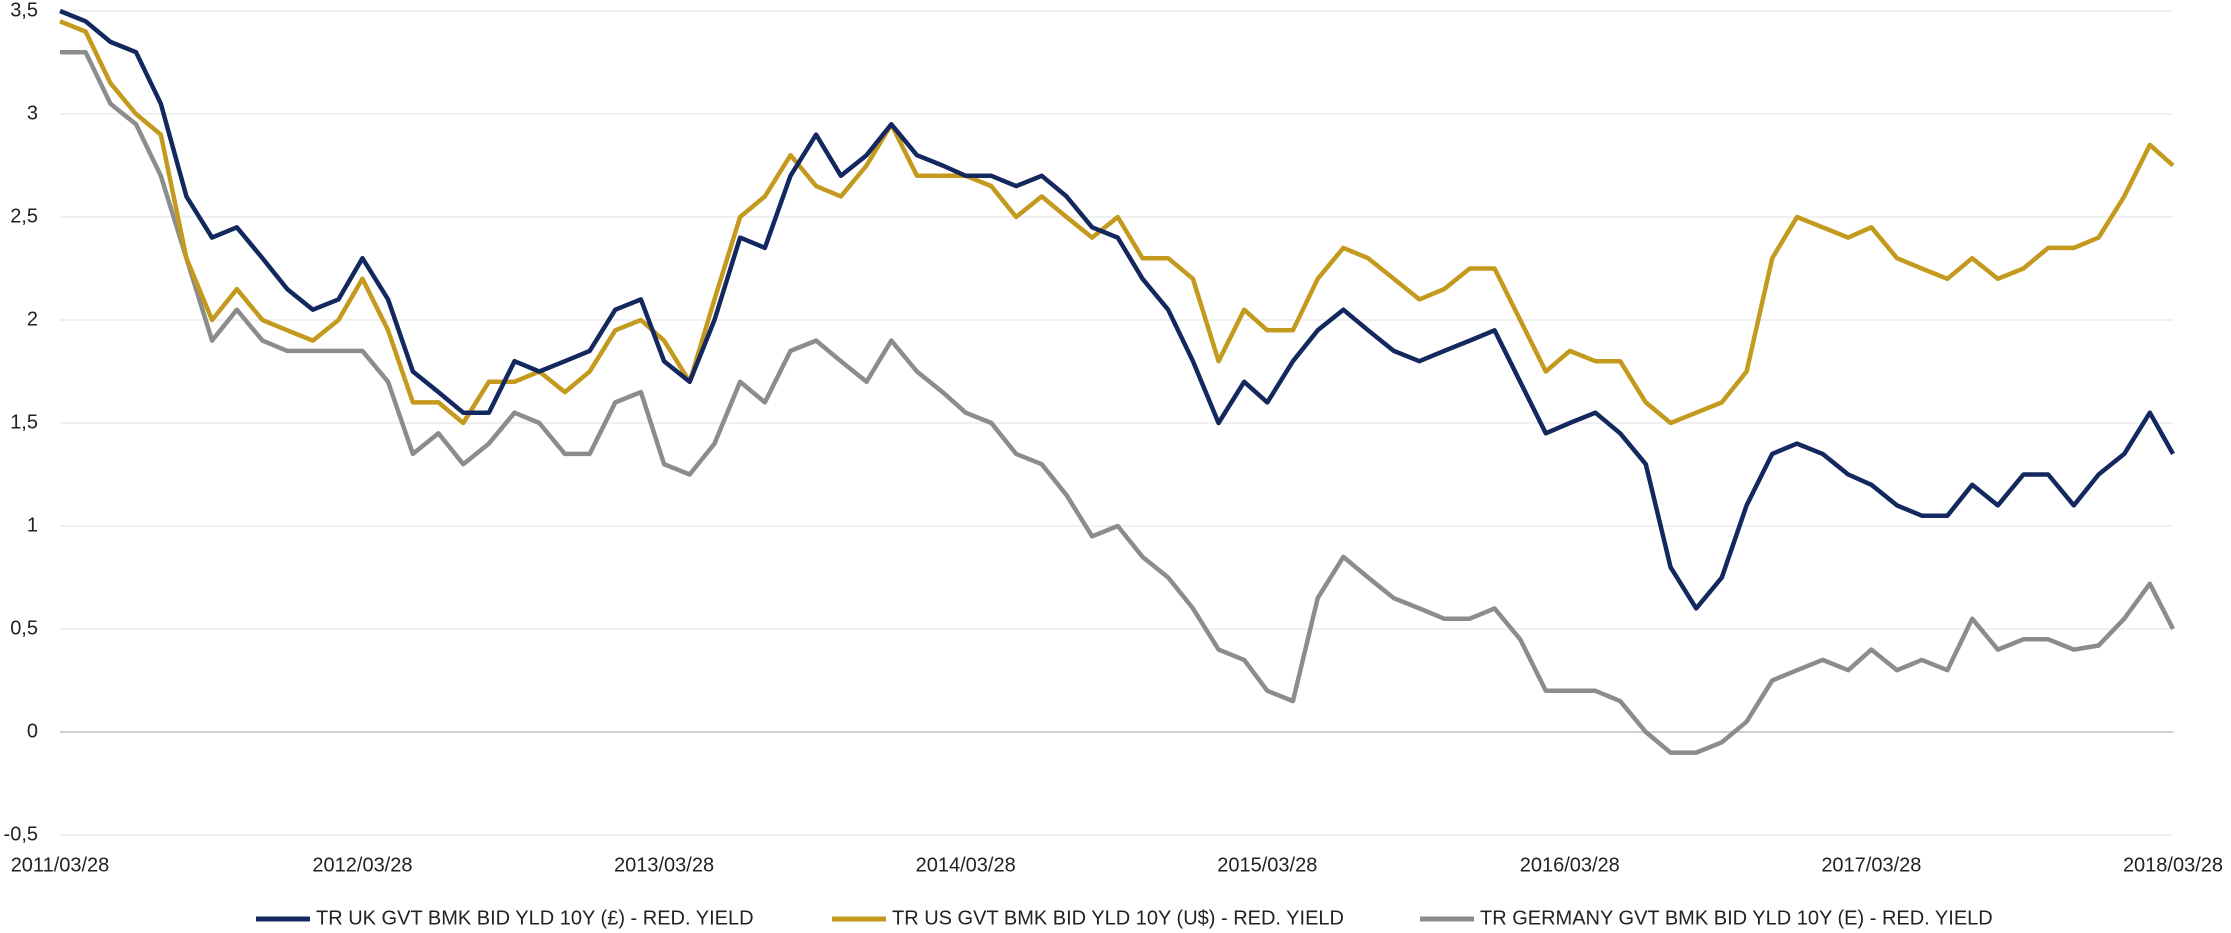  Describe the element at coordinates (664, 865) in the screenshot. I see `x-tick-label: 2013/03/28` at that location.